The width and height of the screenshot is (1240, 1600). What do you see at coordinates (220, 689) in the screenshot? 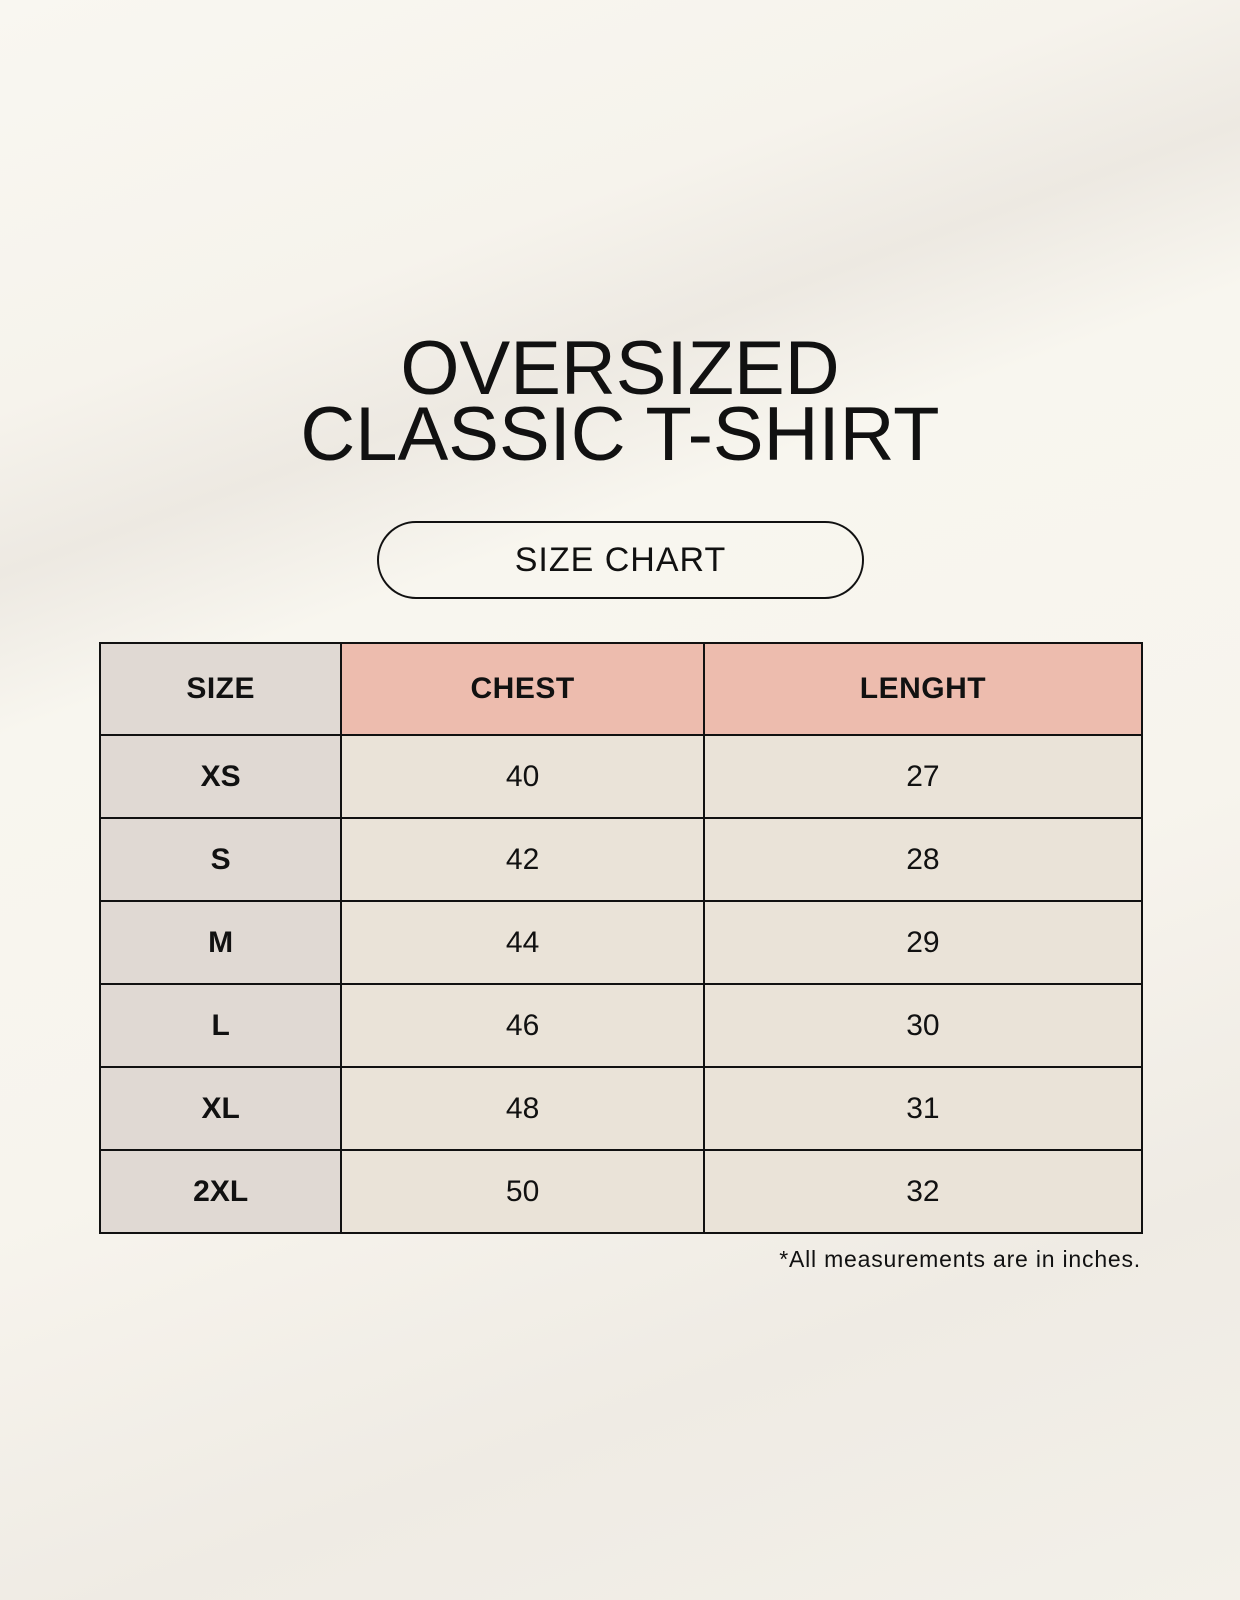
I see `header-size: SIZE` at bounding box center [220, 689].